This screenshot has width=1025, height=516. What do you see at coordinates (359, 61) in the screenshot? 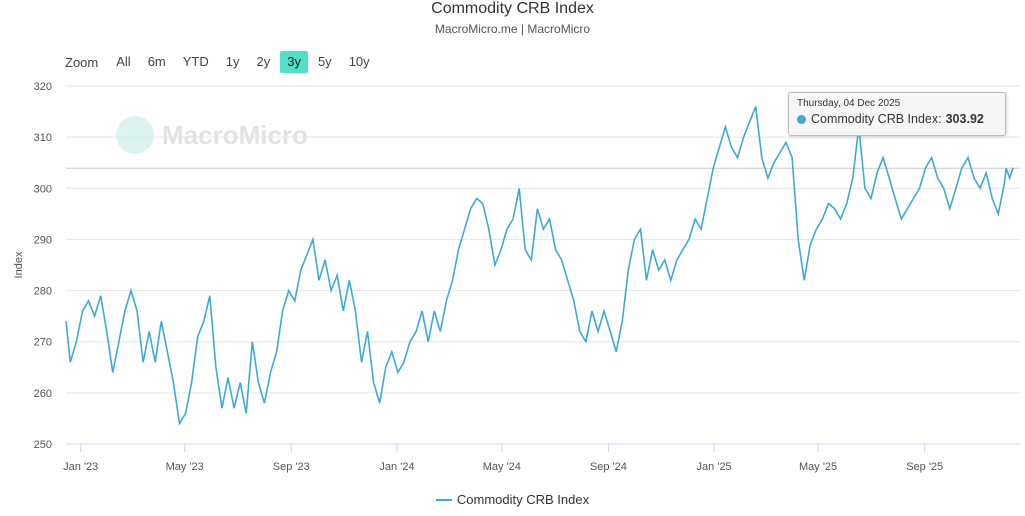
I see `range-button-10y: 10y` at bounding box center [359, 61].